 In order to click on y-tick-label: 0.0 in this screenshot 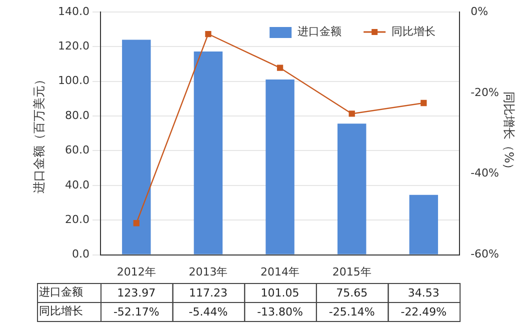, I will do `click(81, 254)`.